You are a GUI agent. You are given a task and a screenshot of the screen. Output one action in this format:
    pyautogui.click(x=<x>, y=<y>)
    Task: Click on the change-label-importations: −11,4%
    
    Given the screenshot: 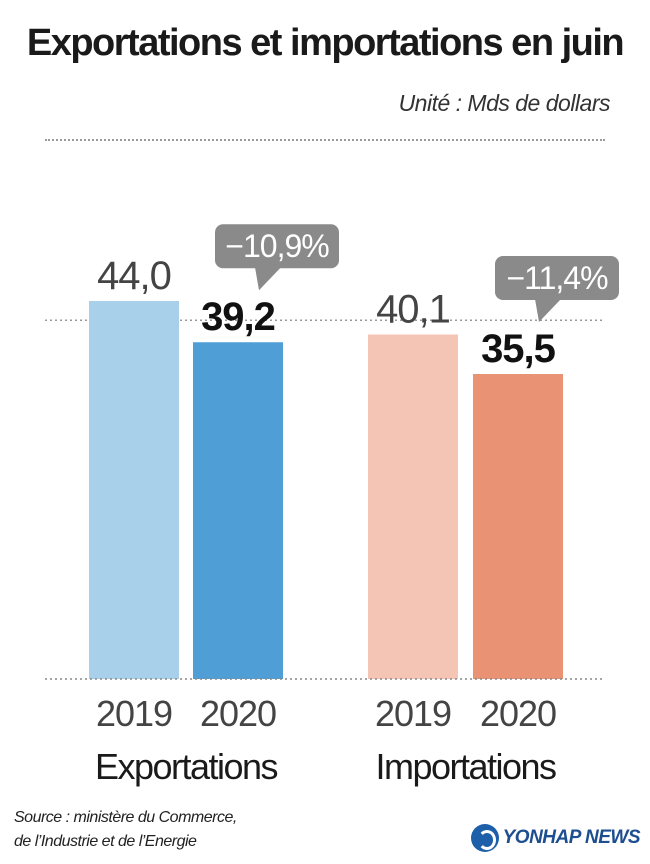 What is the action you would take?
    pyautogui.click(x=557, y=278)
    